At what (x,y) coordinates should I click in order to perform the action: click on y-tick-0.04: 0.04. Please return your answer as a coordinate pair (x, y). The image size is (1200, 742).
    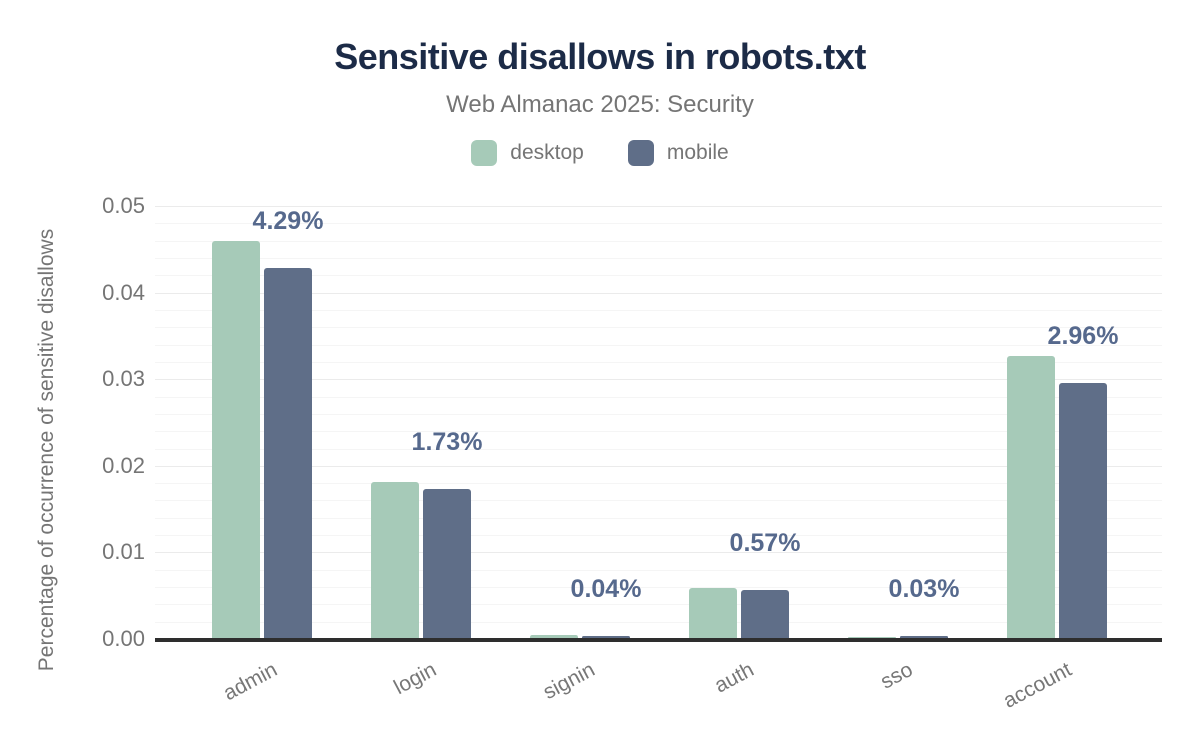
    Looking at the image, I should click on (123, 292).